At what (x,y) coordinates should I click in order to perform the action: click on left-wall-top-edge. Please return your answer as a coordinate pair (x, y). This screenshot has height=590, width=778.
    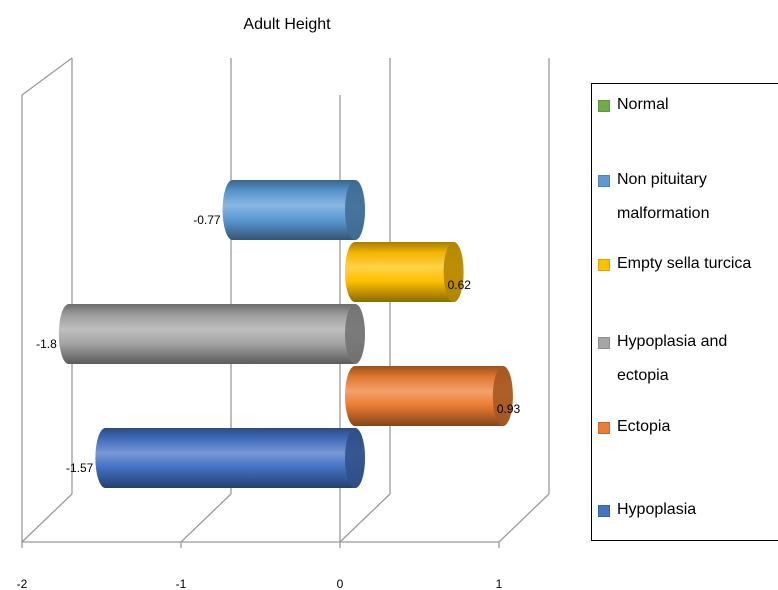
    Looking at the image, I should click on (47, 76).